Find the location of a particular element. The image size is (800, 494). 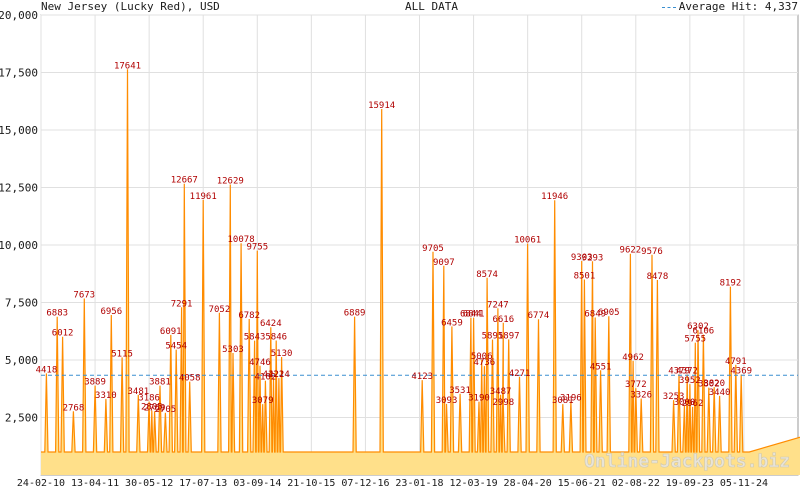

data-label: 4222 is located at coordinates (274, 375).